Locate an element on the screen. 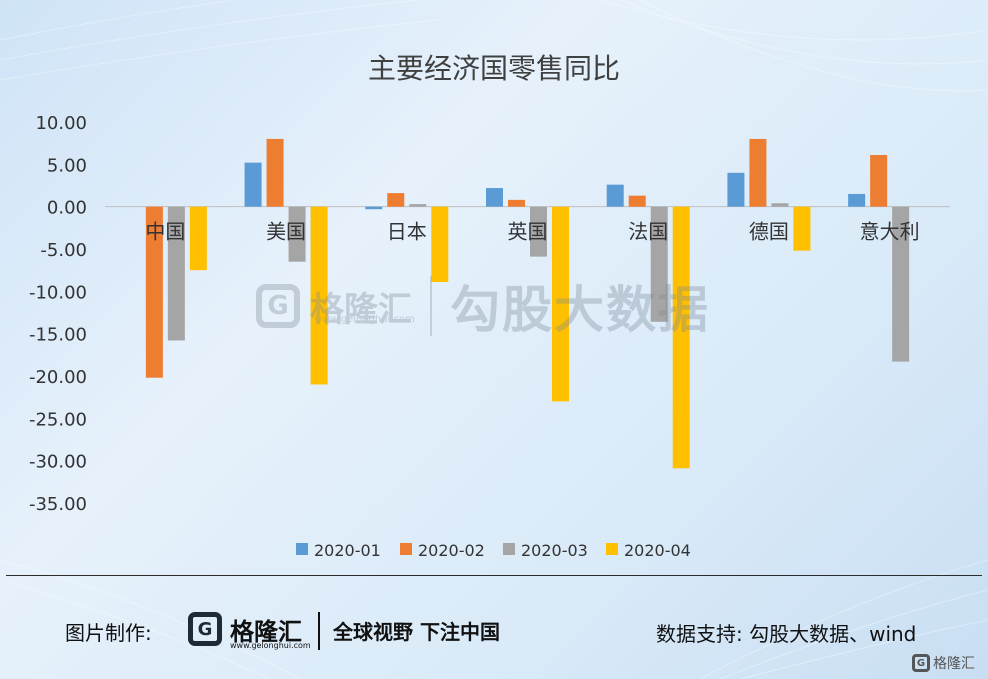 This screenshot has width=988, height=679. bar-2020-04-英国 is located at coordinates (560, 304).